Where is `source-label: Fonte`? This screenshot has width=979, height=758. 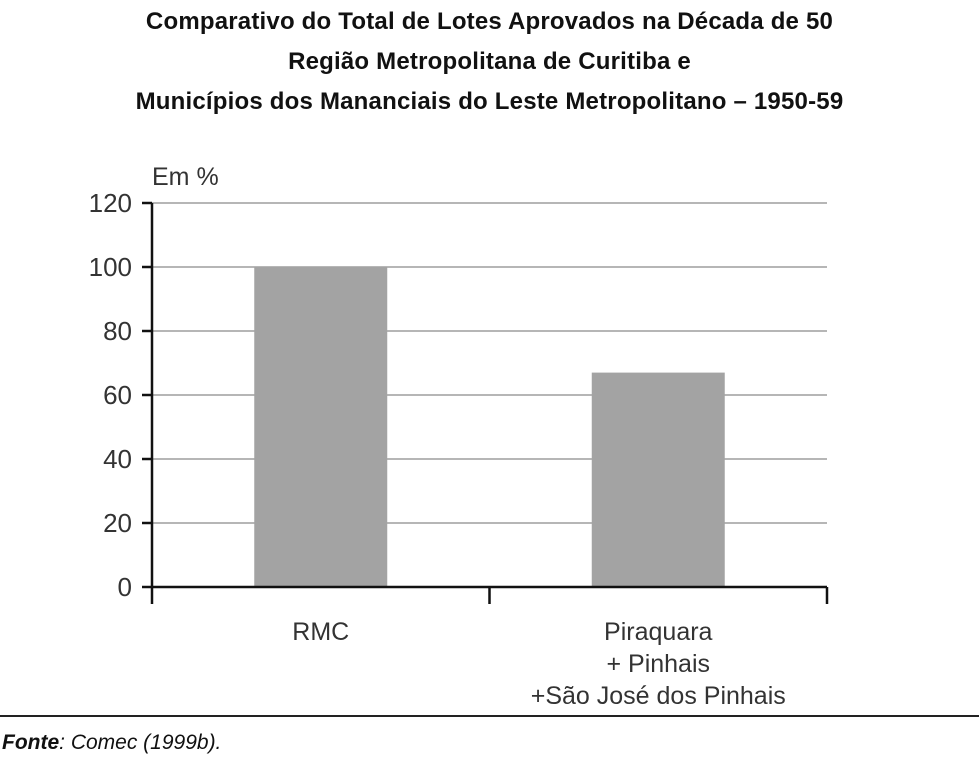
source-label: Fonte is located at coordinates (31, 742).